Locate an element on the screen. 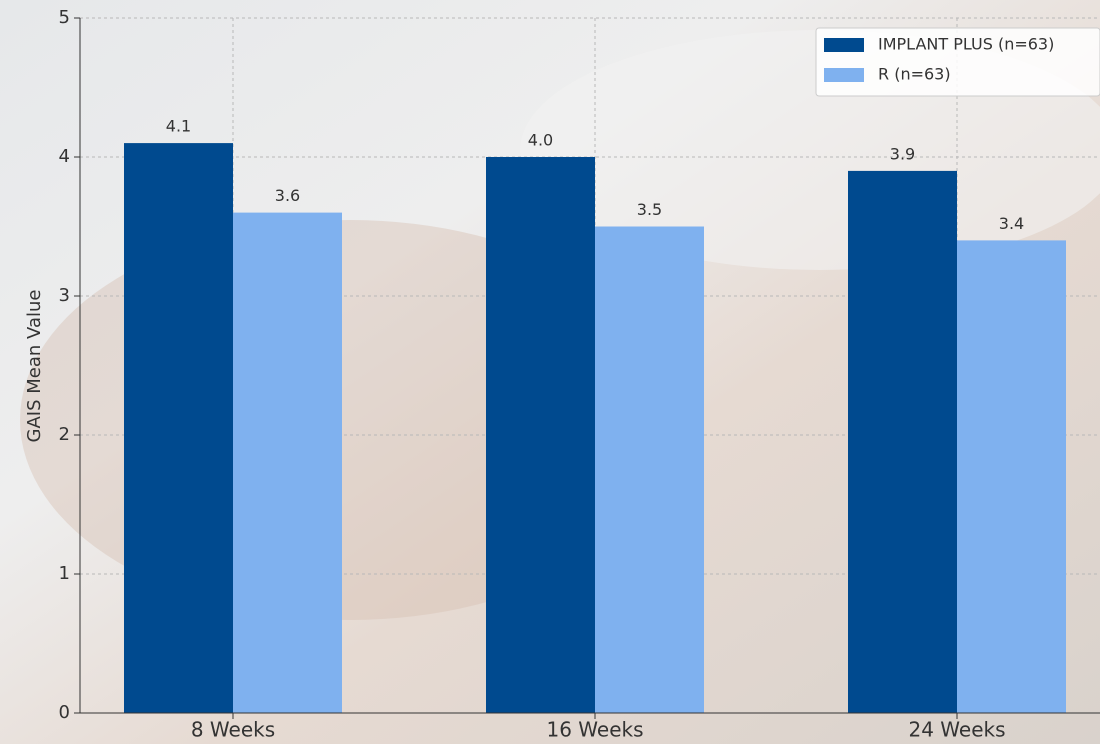  y-tick-label: 5 is located at coordinates (64, 17).